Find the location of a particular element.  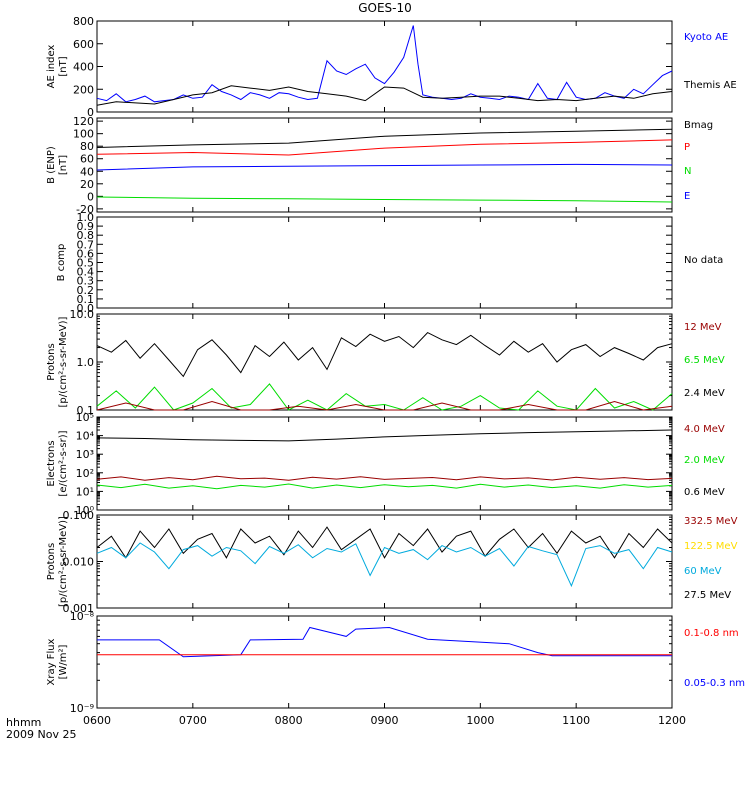

legend-entry: 2.0 MeV is located at coordinates (704, 460).